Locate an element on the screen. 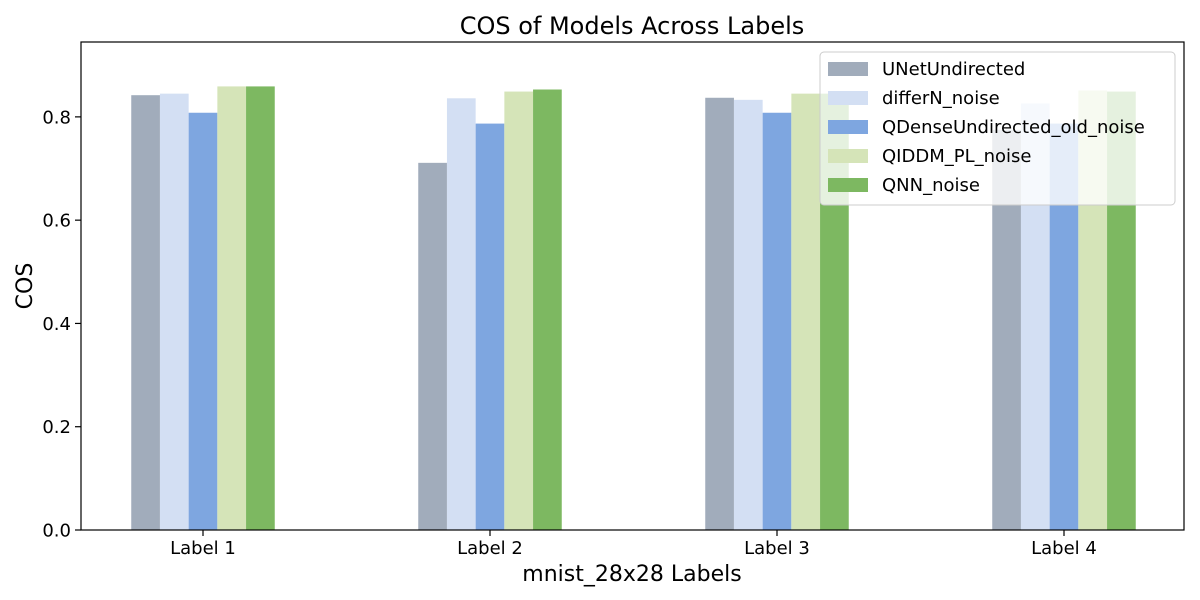  y-tick-label: 0.2 is located at coordinates (56, 427).